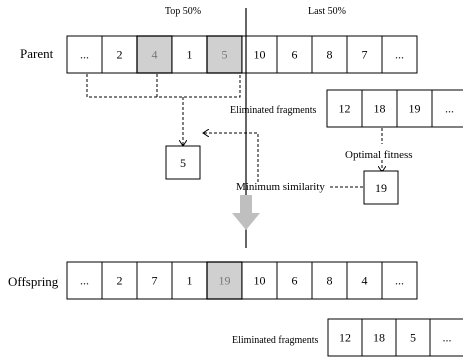  I want to click on parent-cell-value: 2, so click(120, 55).